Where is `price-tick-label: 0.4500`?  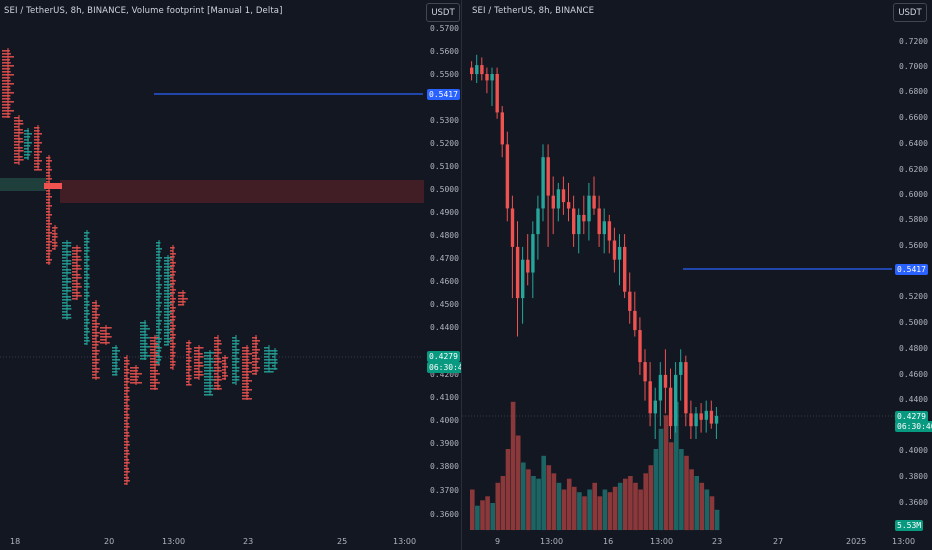
price-tick-label: 0.4500 is located at coordinates (444, 304).